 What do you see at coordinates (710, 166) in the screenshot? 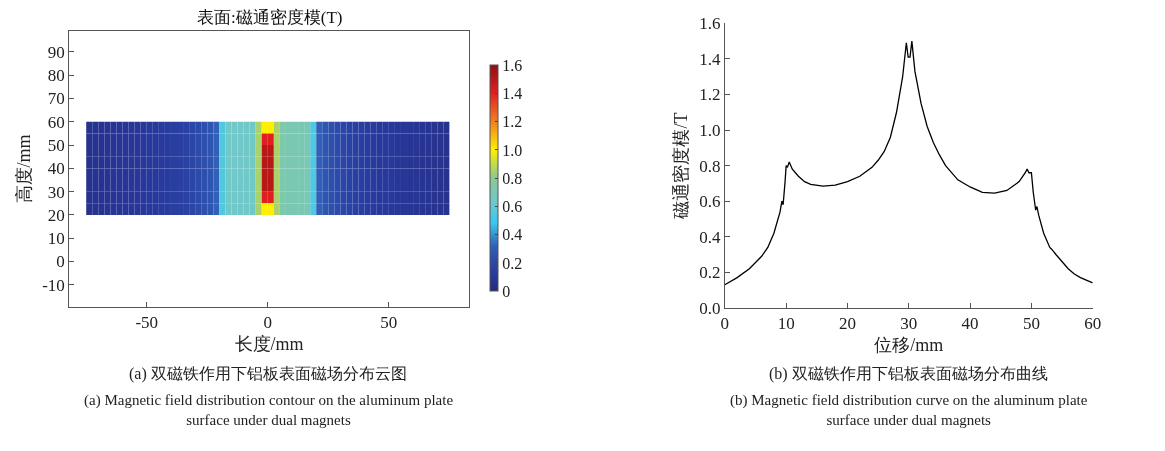
I see `y-tick-label: 0.8` at bounding box center [710, 166].